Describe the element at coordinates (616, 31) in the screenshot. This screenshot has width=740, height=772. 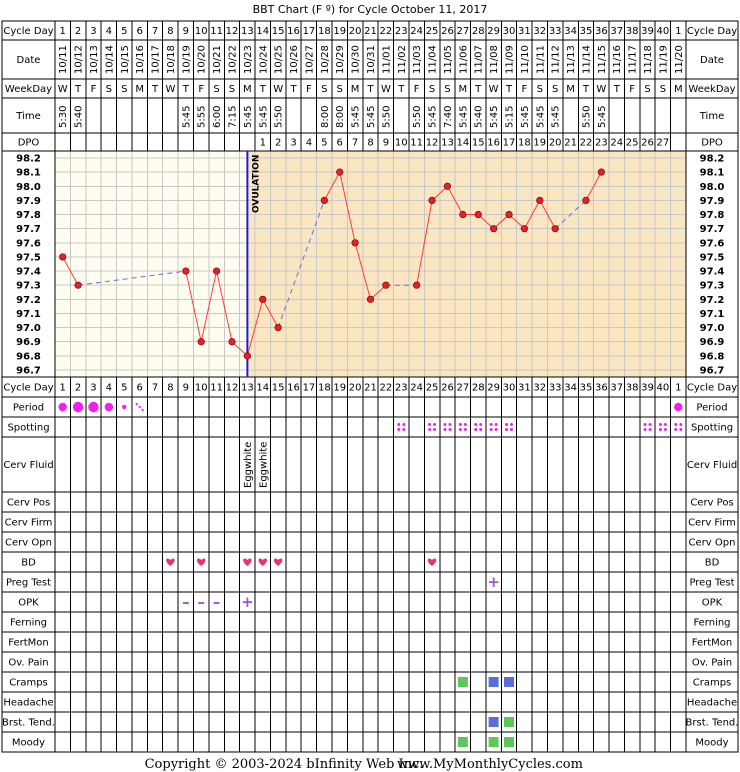
I see `cycle-day-label: 37` at that location.